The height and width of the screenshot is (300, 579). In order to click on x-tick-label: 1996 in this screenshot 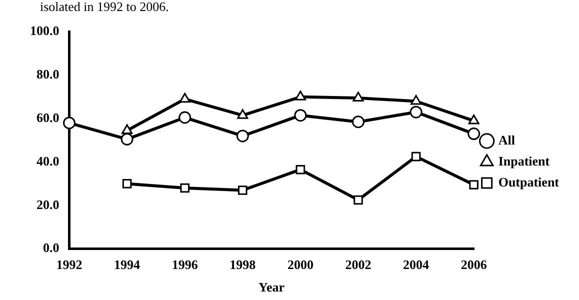, I will do `click(185, 264)`.